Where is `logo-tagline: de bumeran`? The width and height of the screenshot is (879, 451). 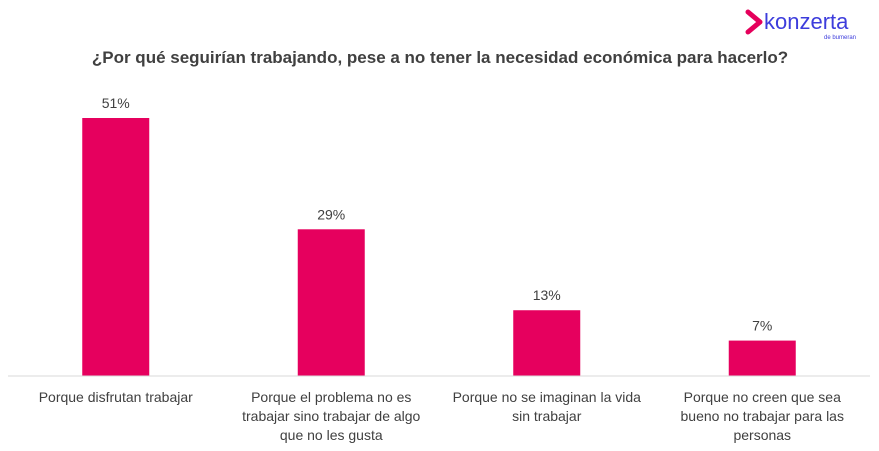 logo-tagline: de bumeran is located at coordinates (840, 38).